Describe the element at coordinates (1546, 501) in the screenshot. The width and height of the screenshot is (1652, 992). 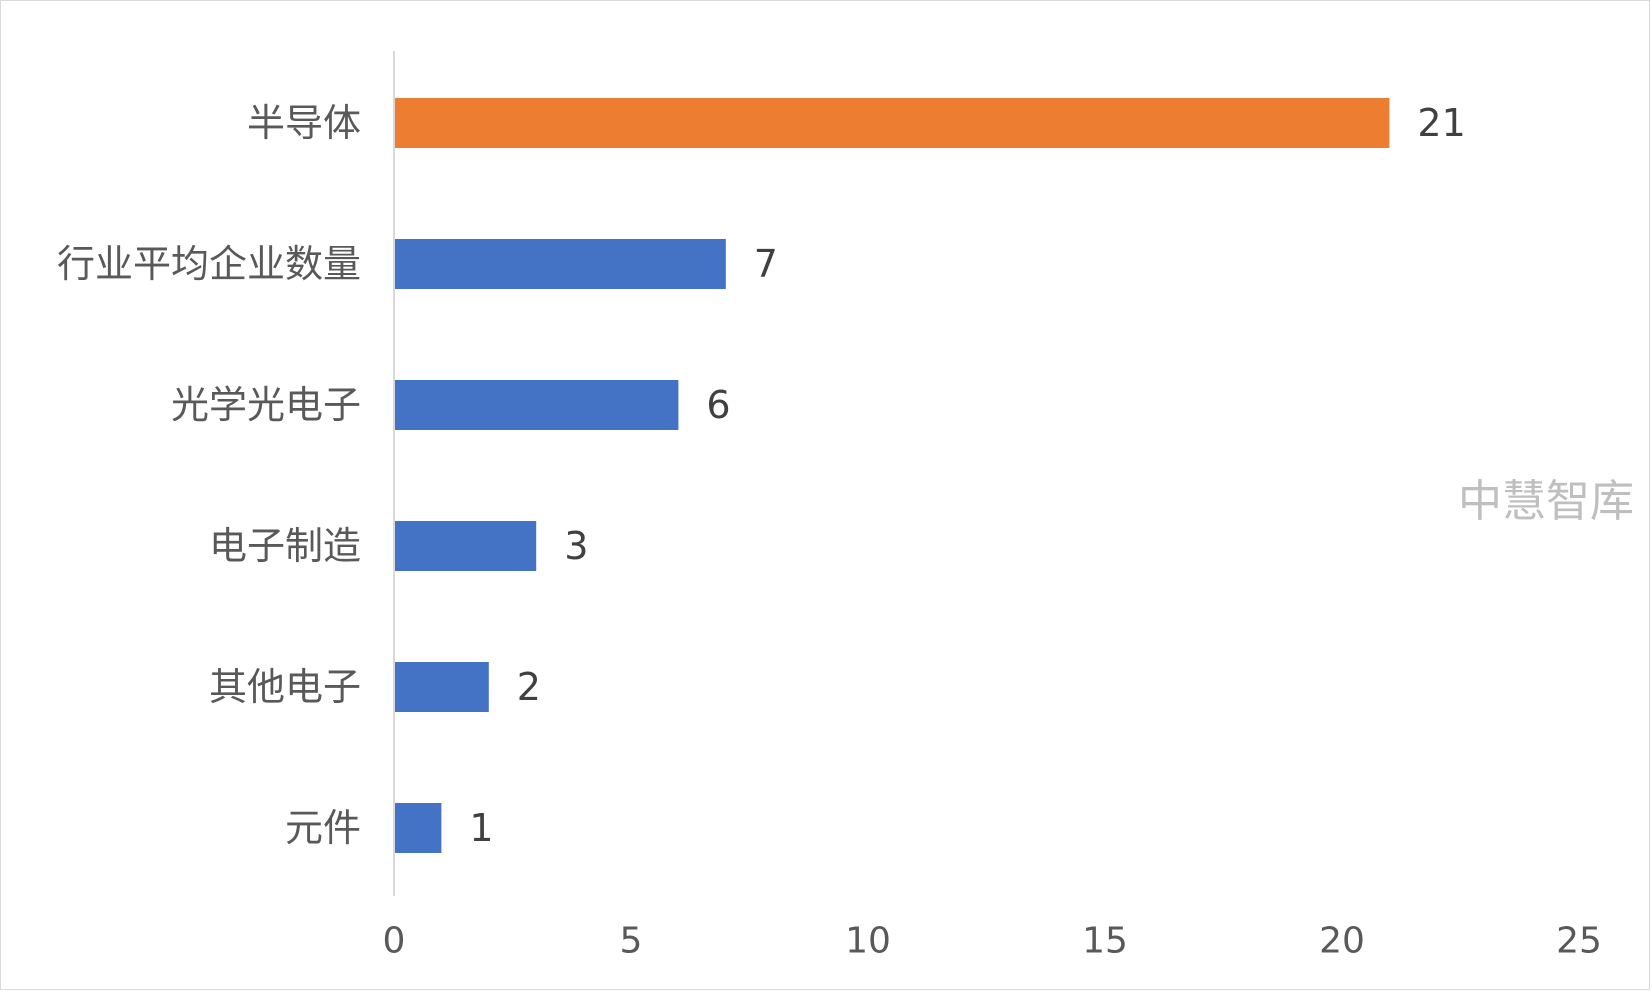
I see `watermark: 中慧智库` at that location.